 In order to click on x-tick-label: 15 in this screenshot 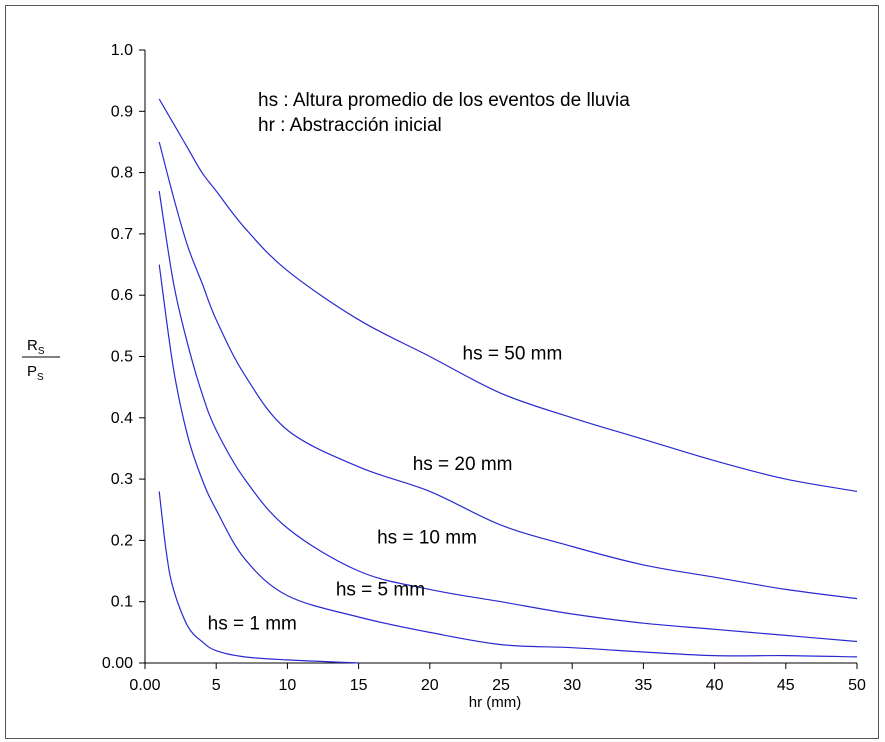, I will do `click(359, 685)`.